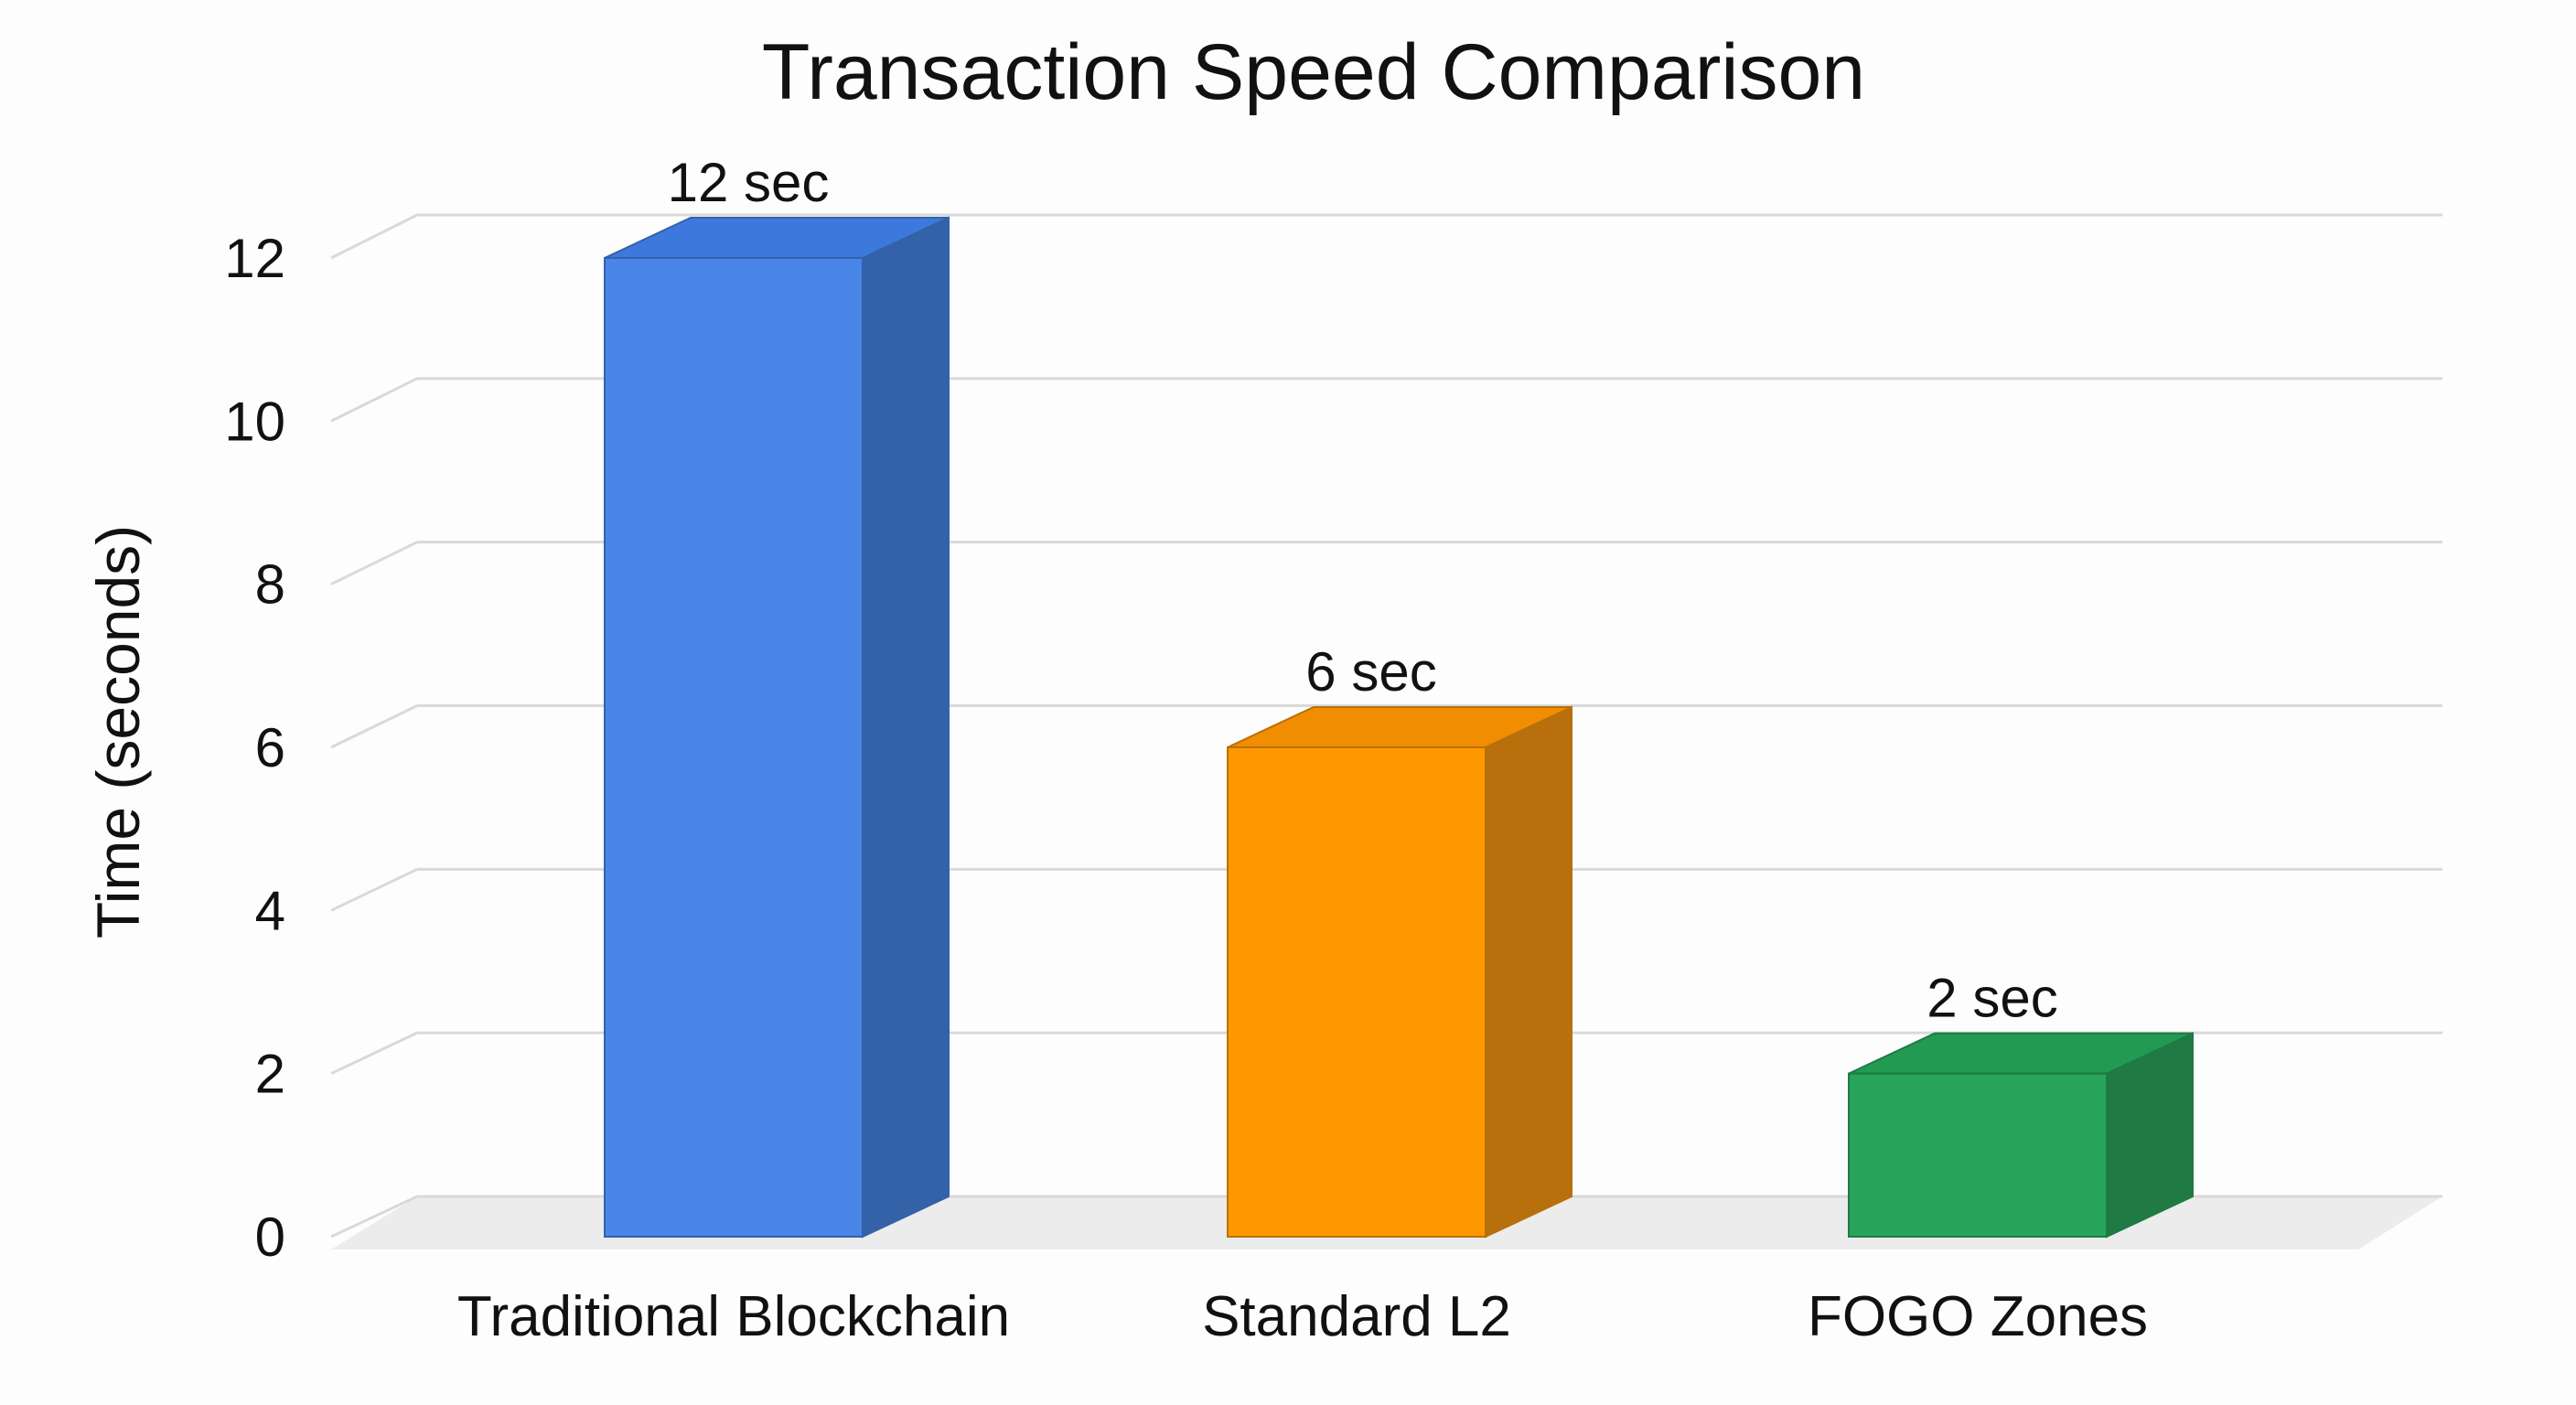 The height and width of the screenshot is (1405, 2576). I want to click on y-tick-label: 0, so click(270, 1237).